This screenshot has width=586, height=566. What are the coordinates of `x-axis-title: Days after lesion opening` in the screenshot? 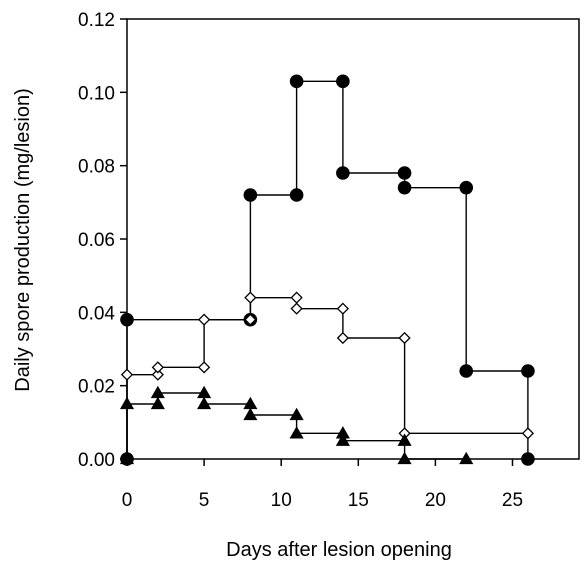 It's located at (339, 550).